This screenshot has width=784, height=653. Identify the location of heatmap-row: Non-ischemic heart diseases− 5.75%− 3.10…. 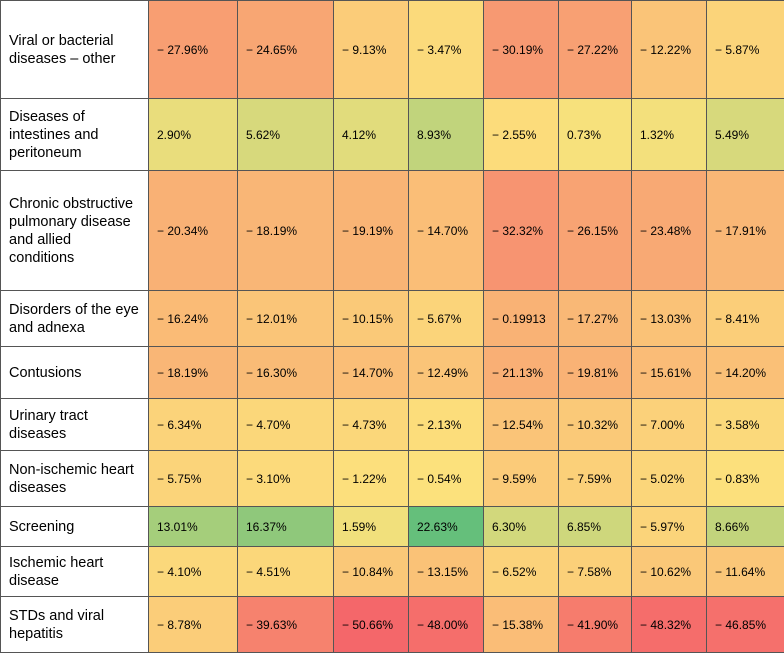
(392, 479).